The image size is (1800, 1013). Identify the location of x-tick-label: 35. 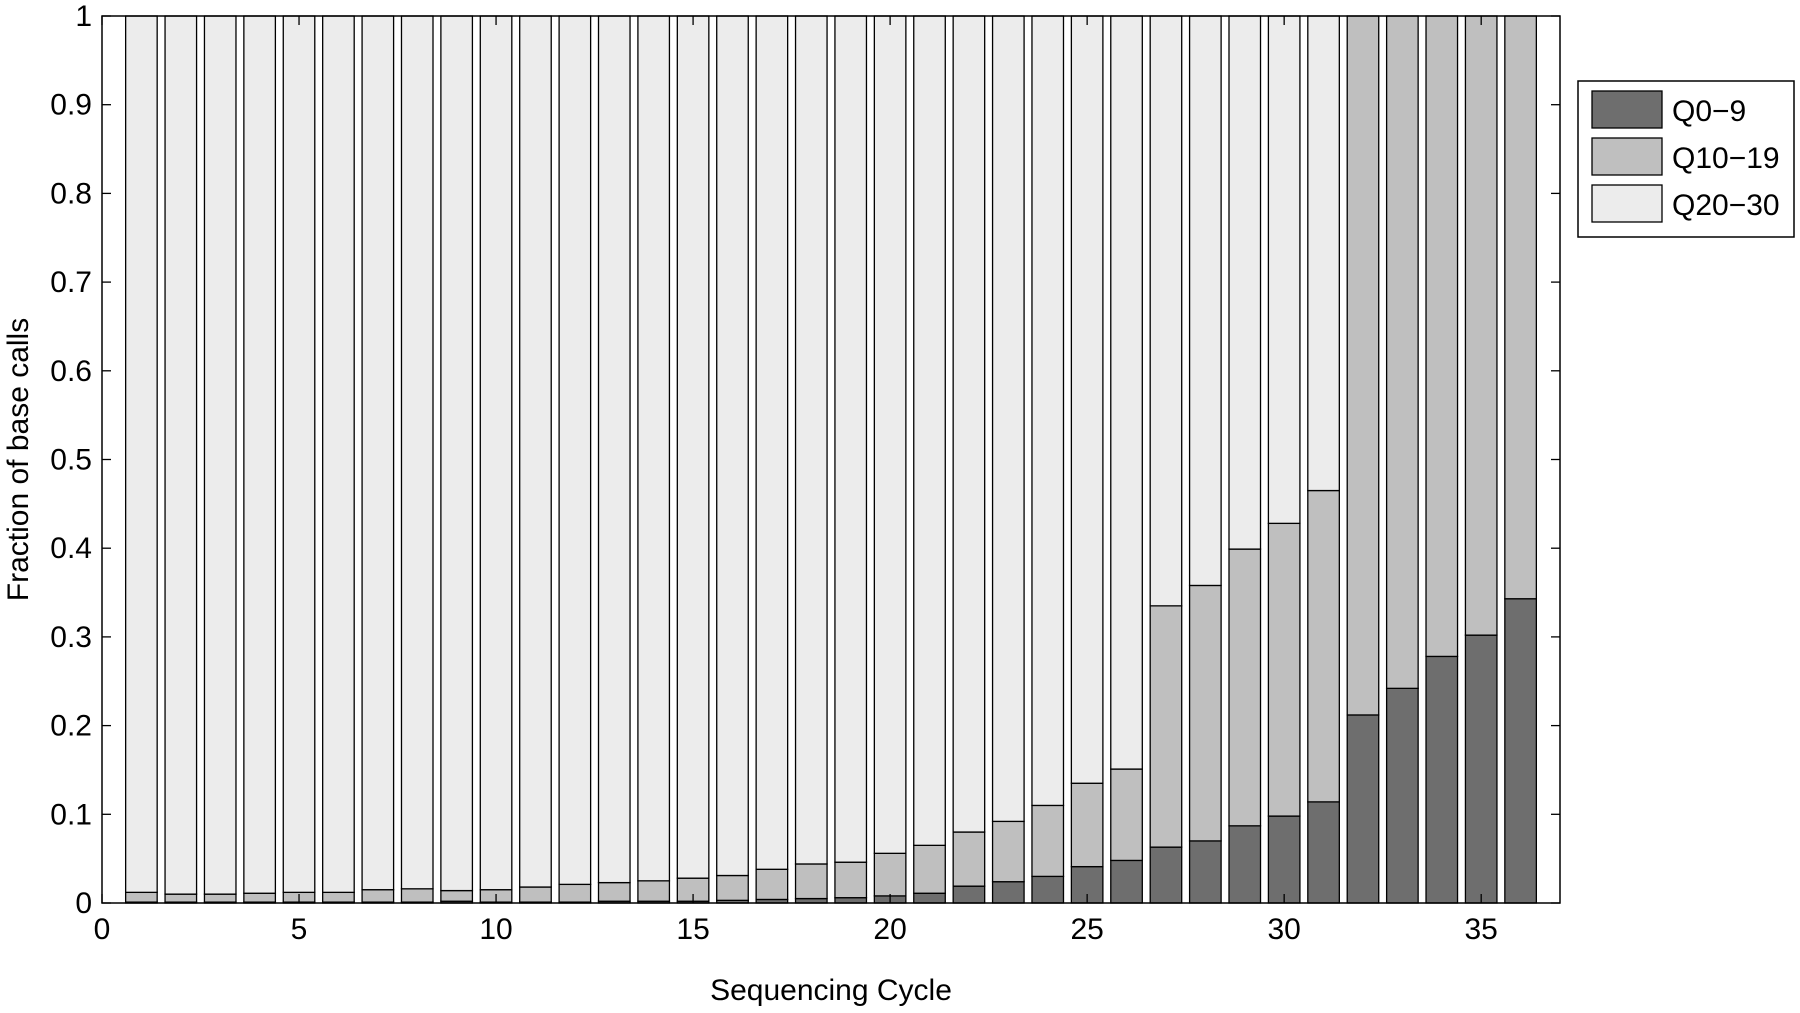
(1481, 929).